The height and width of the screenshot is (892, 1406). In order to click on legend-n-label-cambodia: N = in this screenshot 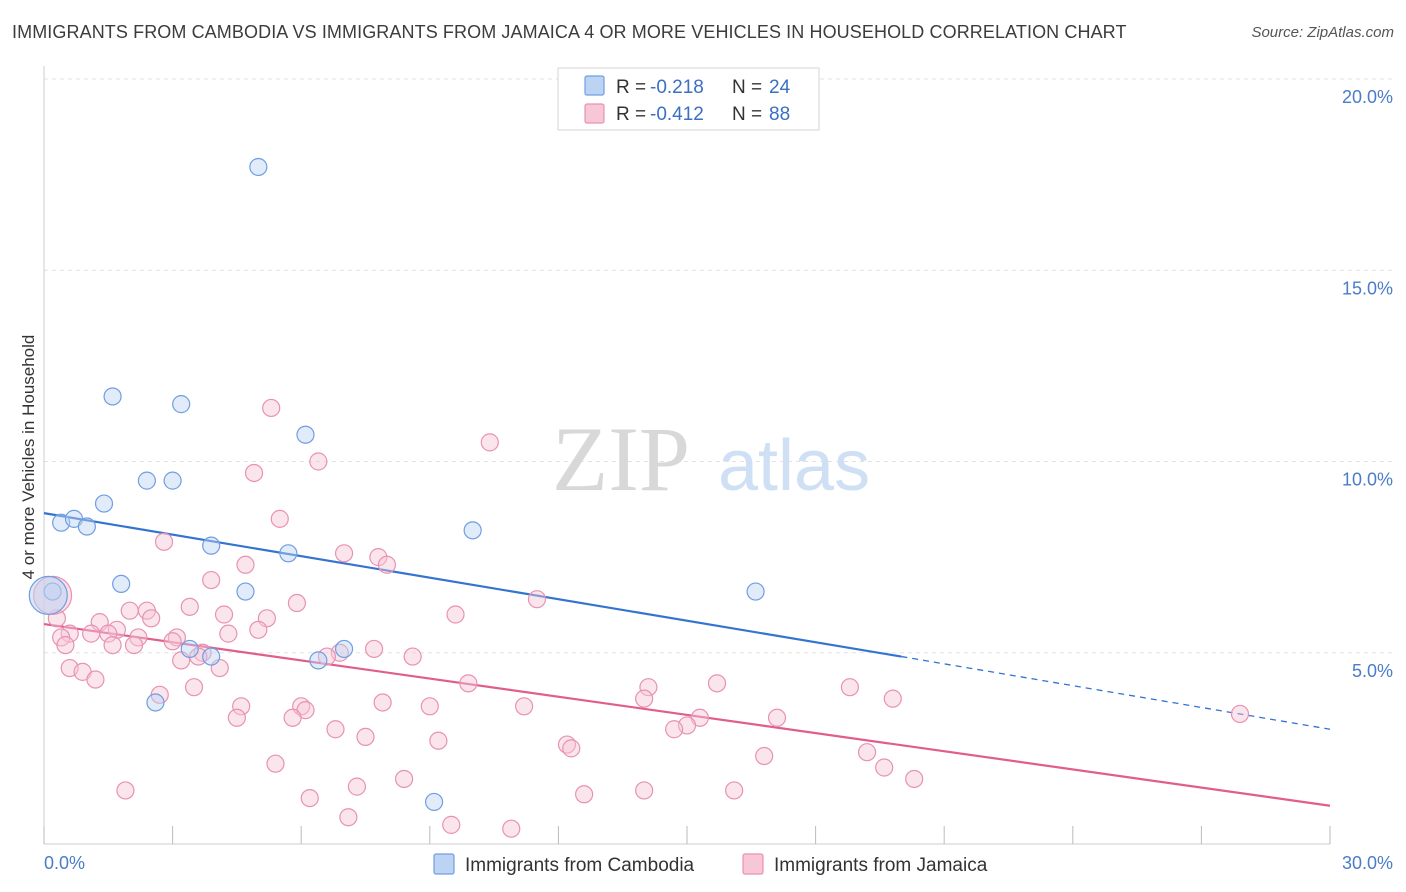, I will do `click(747, 87)`.